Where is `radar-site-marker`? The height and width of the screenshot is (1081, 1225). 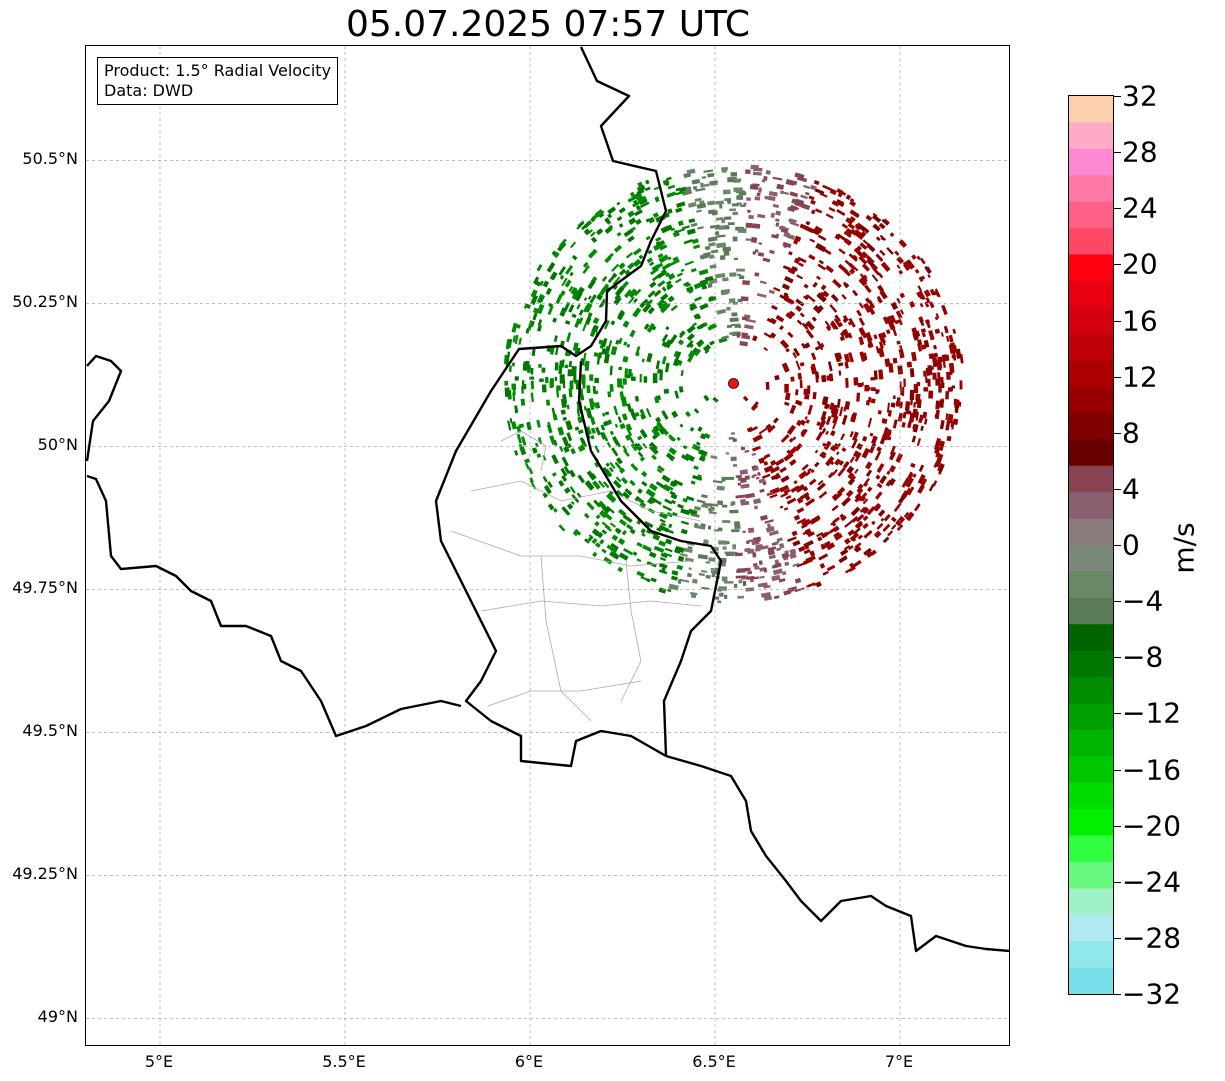
radar-site-marker is located at coordinates (733, 383).